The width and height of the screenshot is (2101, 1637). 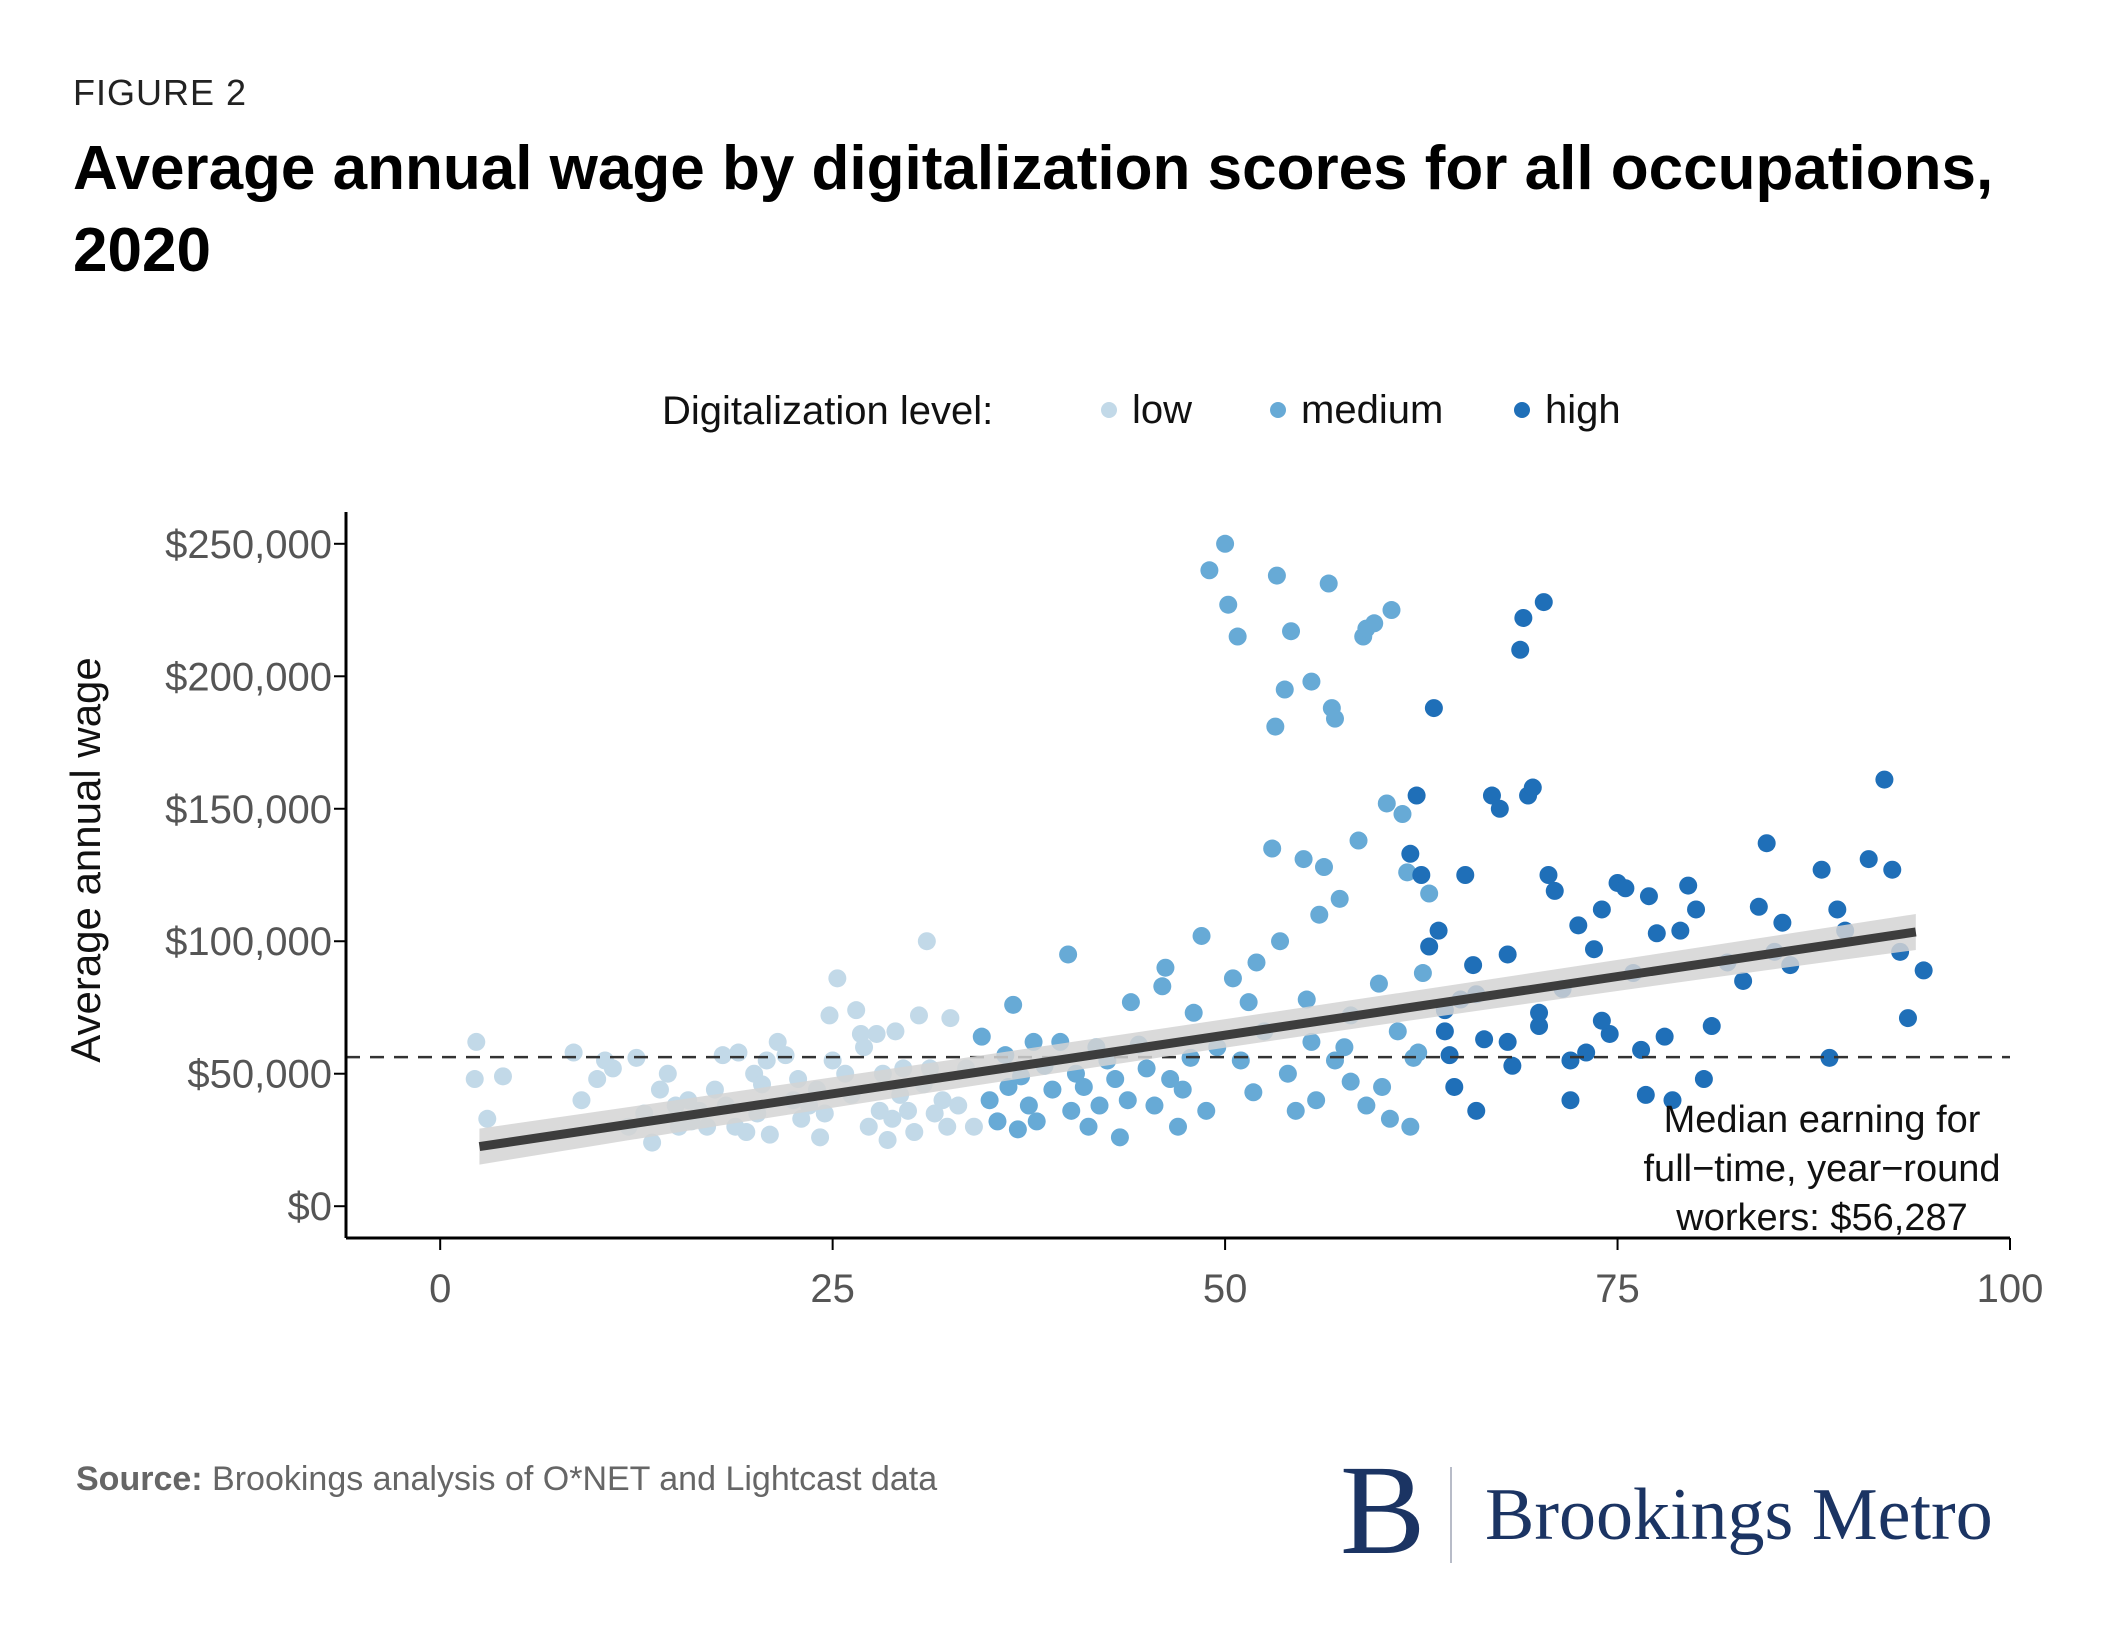 What do you see at coordinates (1197, 1039) in the screenshot?
I see `trend-line-group` at bounding box center [1197, 1039].